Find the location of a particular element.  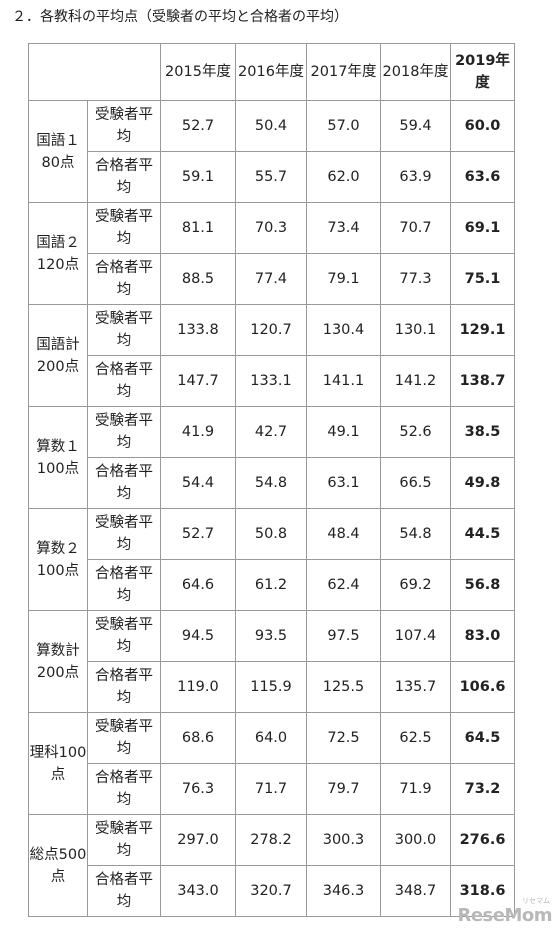

score-cell: 71.7 is located at coordinates (271, 789).